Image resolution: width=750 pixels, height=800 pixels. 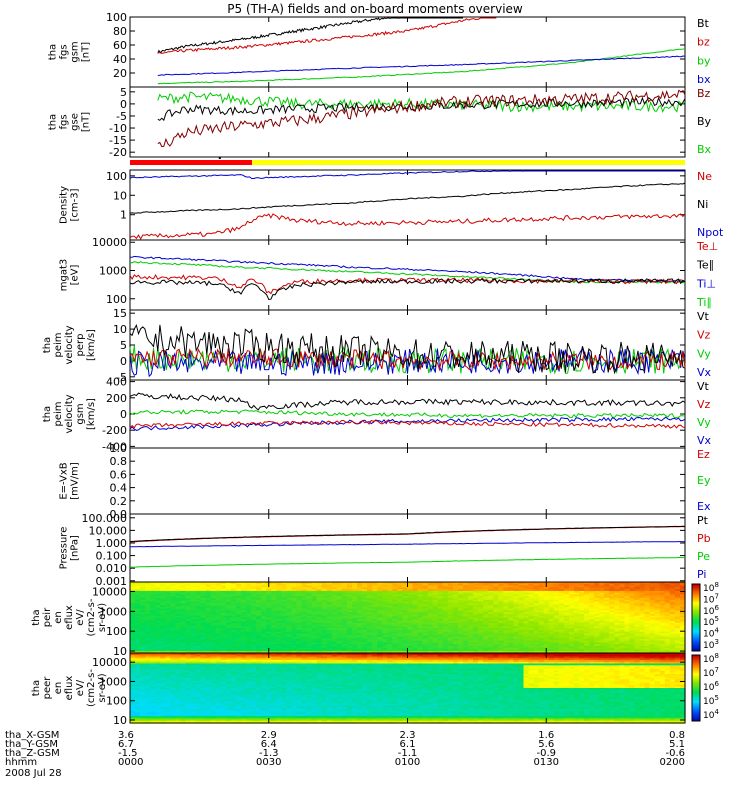 I want to click on y-tick-label: 40, so click(x=120, y=59).